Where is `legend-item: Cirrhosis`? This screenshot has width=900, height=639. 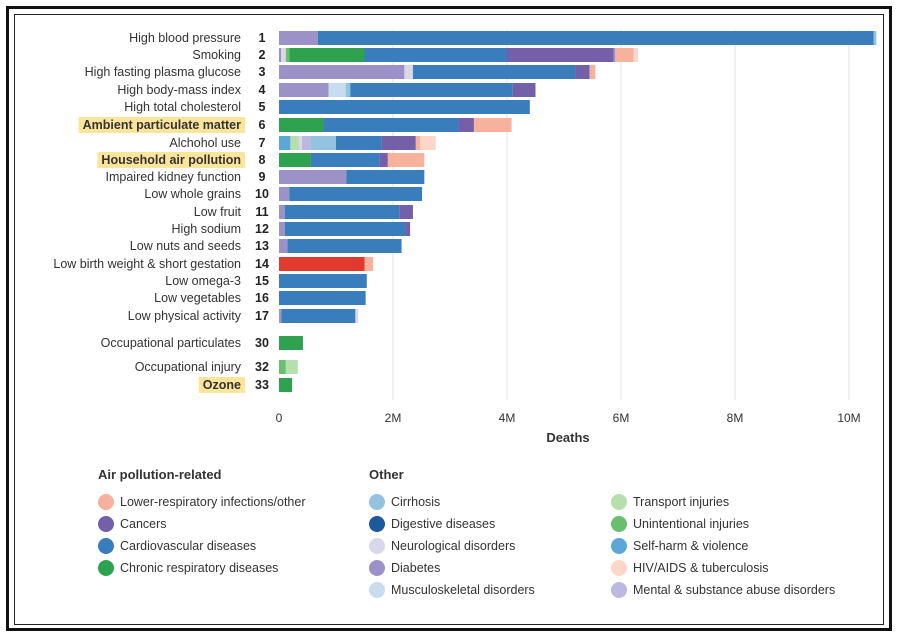 legend-item: Cirrhosis is located at coordinates (404, 502).